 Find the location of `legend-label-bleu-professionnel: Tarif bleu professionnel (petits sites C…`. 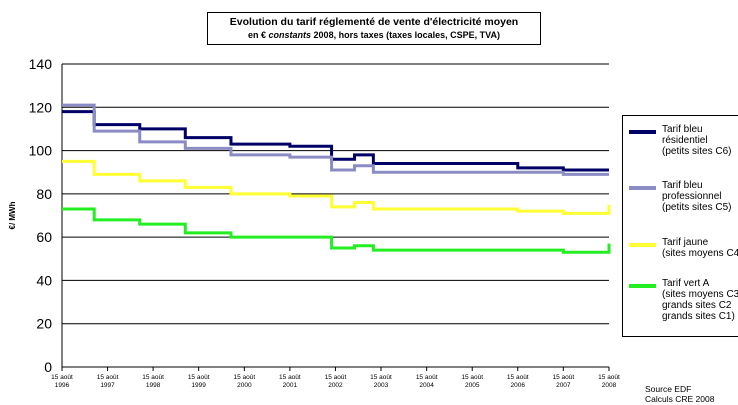

legend-label-bleu-professionnel: Tarif bleu professionnel (petits sites C… is located at coordinates (697, 196).